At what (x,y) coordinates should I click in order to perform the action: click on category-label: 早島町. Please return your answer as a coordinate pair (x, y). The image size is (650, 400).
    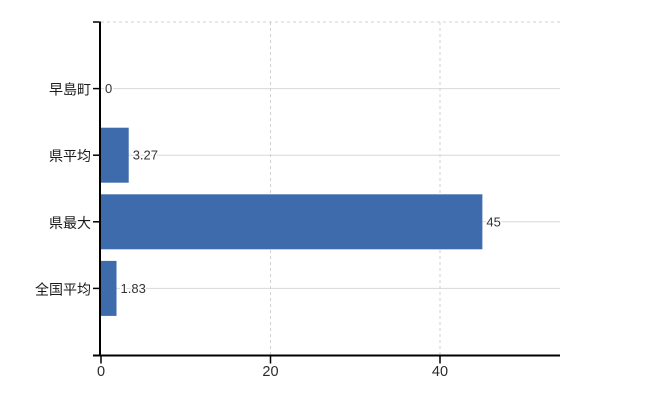
    Looking at the image, I should click on (70, 90).